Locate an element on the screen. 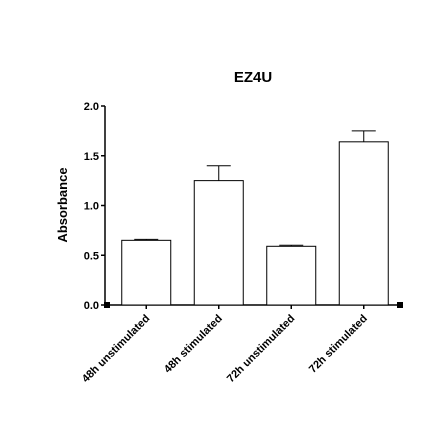  y-tick-label: 1.5 is located at coordinates (91, 157).